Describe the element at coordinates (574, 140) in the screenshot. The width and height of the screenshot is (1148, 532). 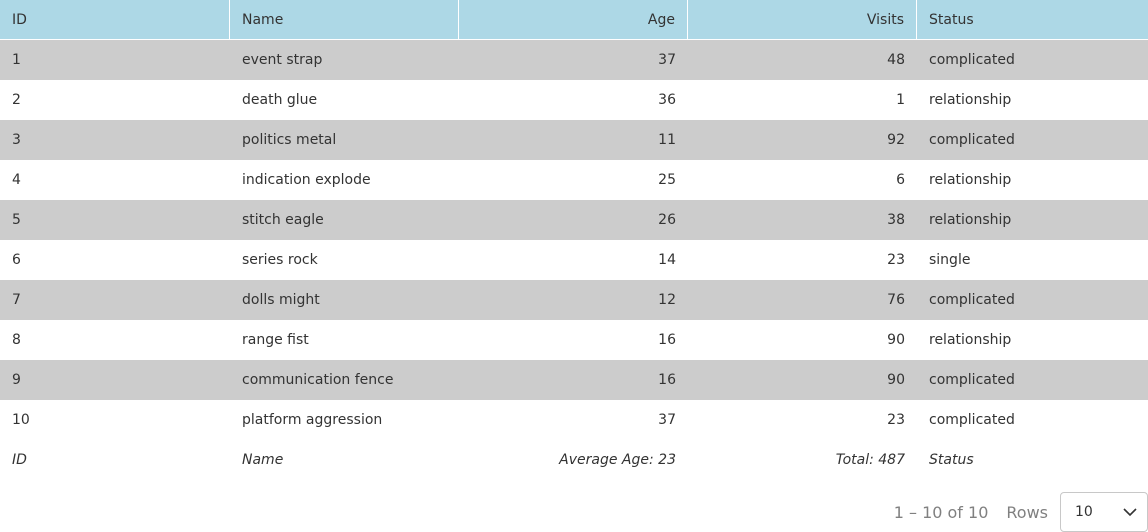
I see `table-row: 3 politics metal 11 92 complicated` at that location.